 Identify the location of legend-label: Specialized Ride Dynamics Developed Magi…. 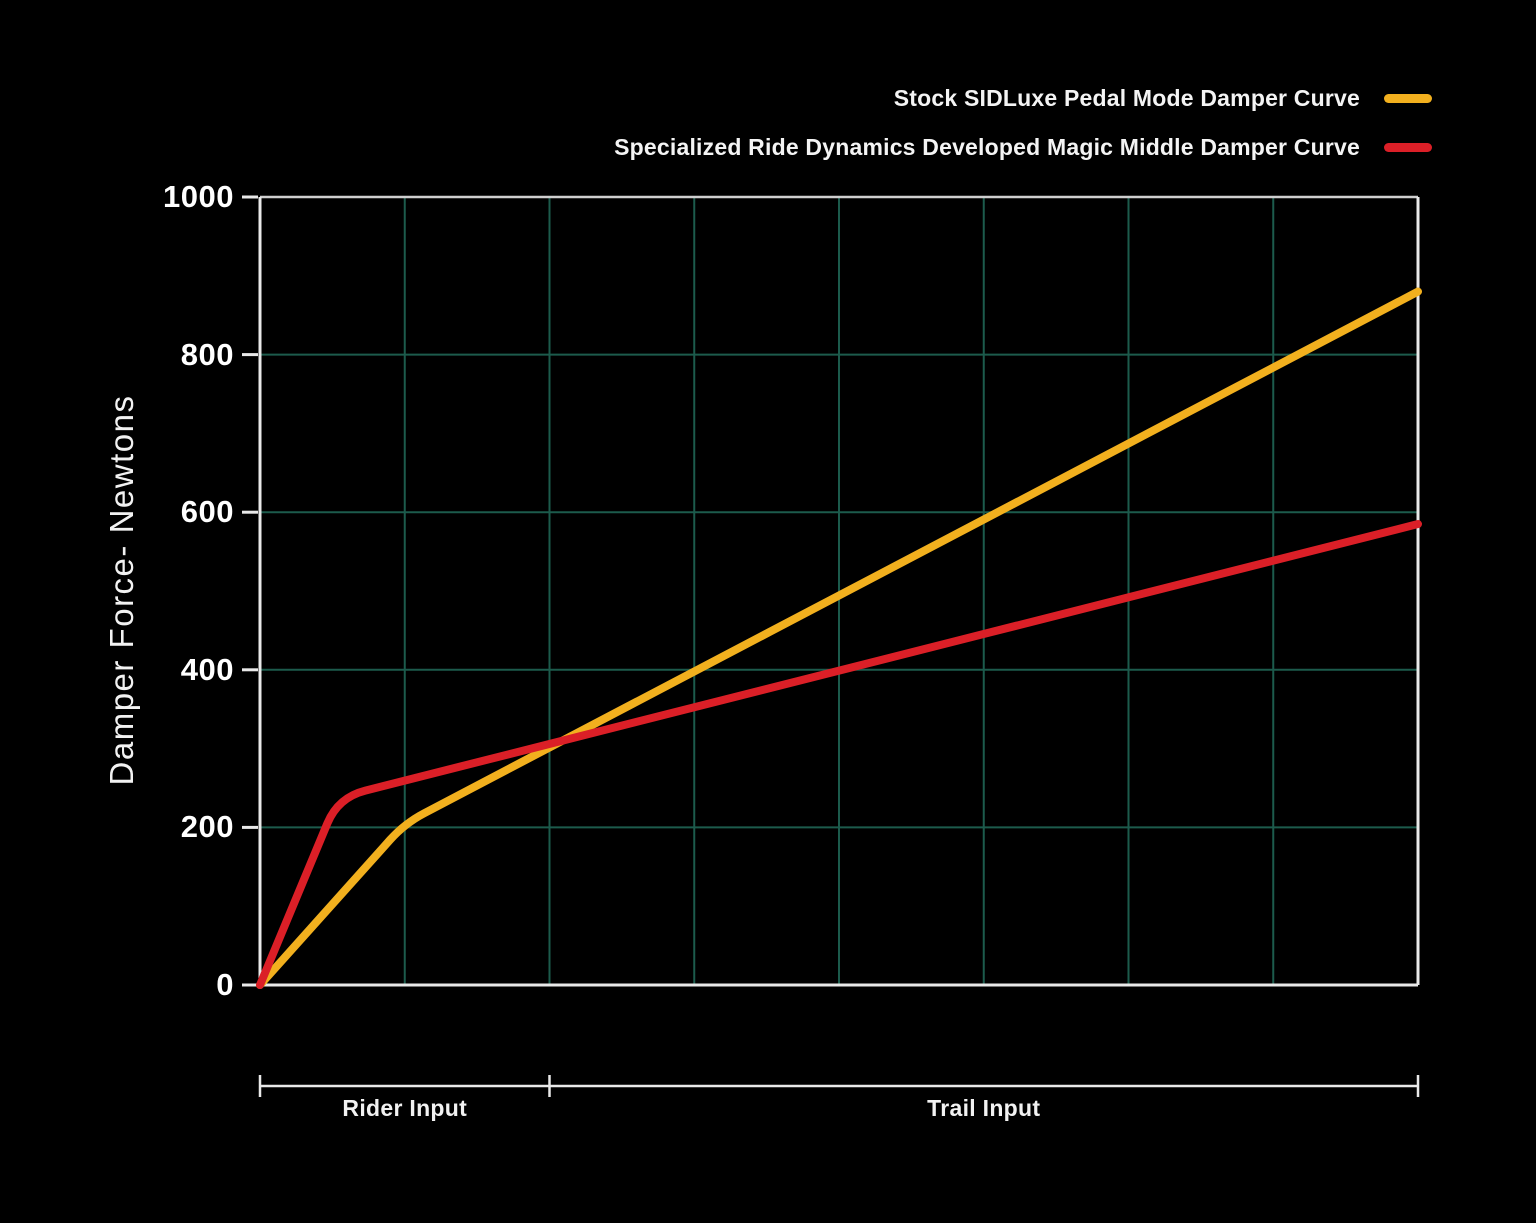
(987, 147).